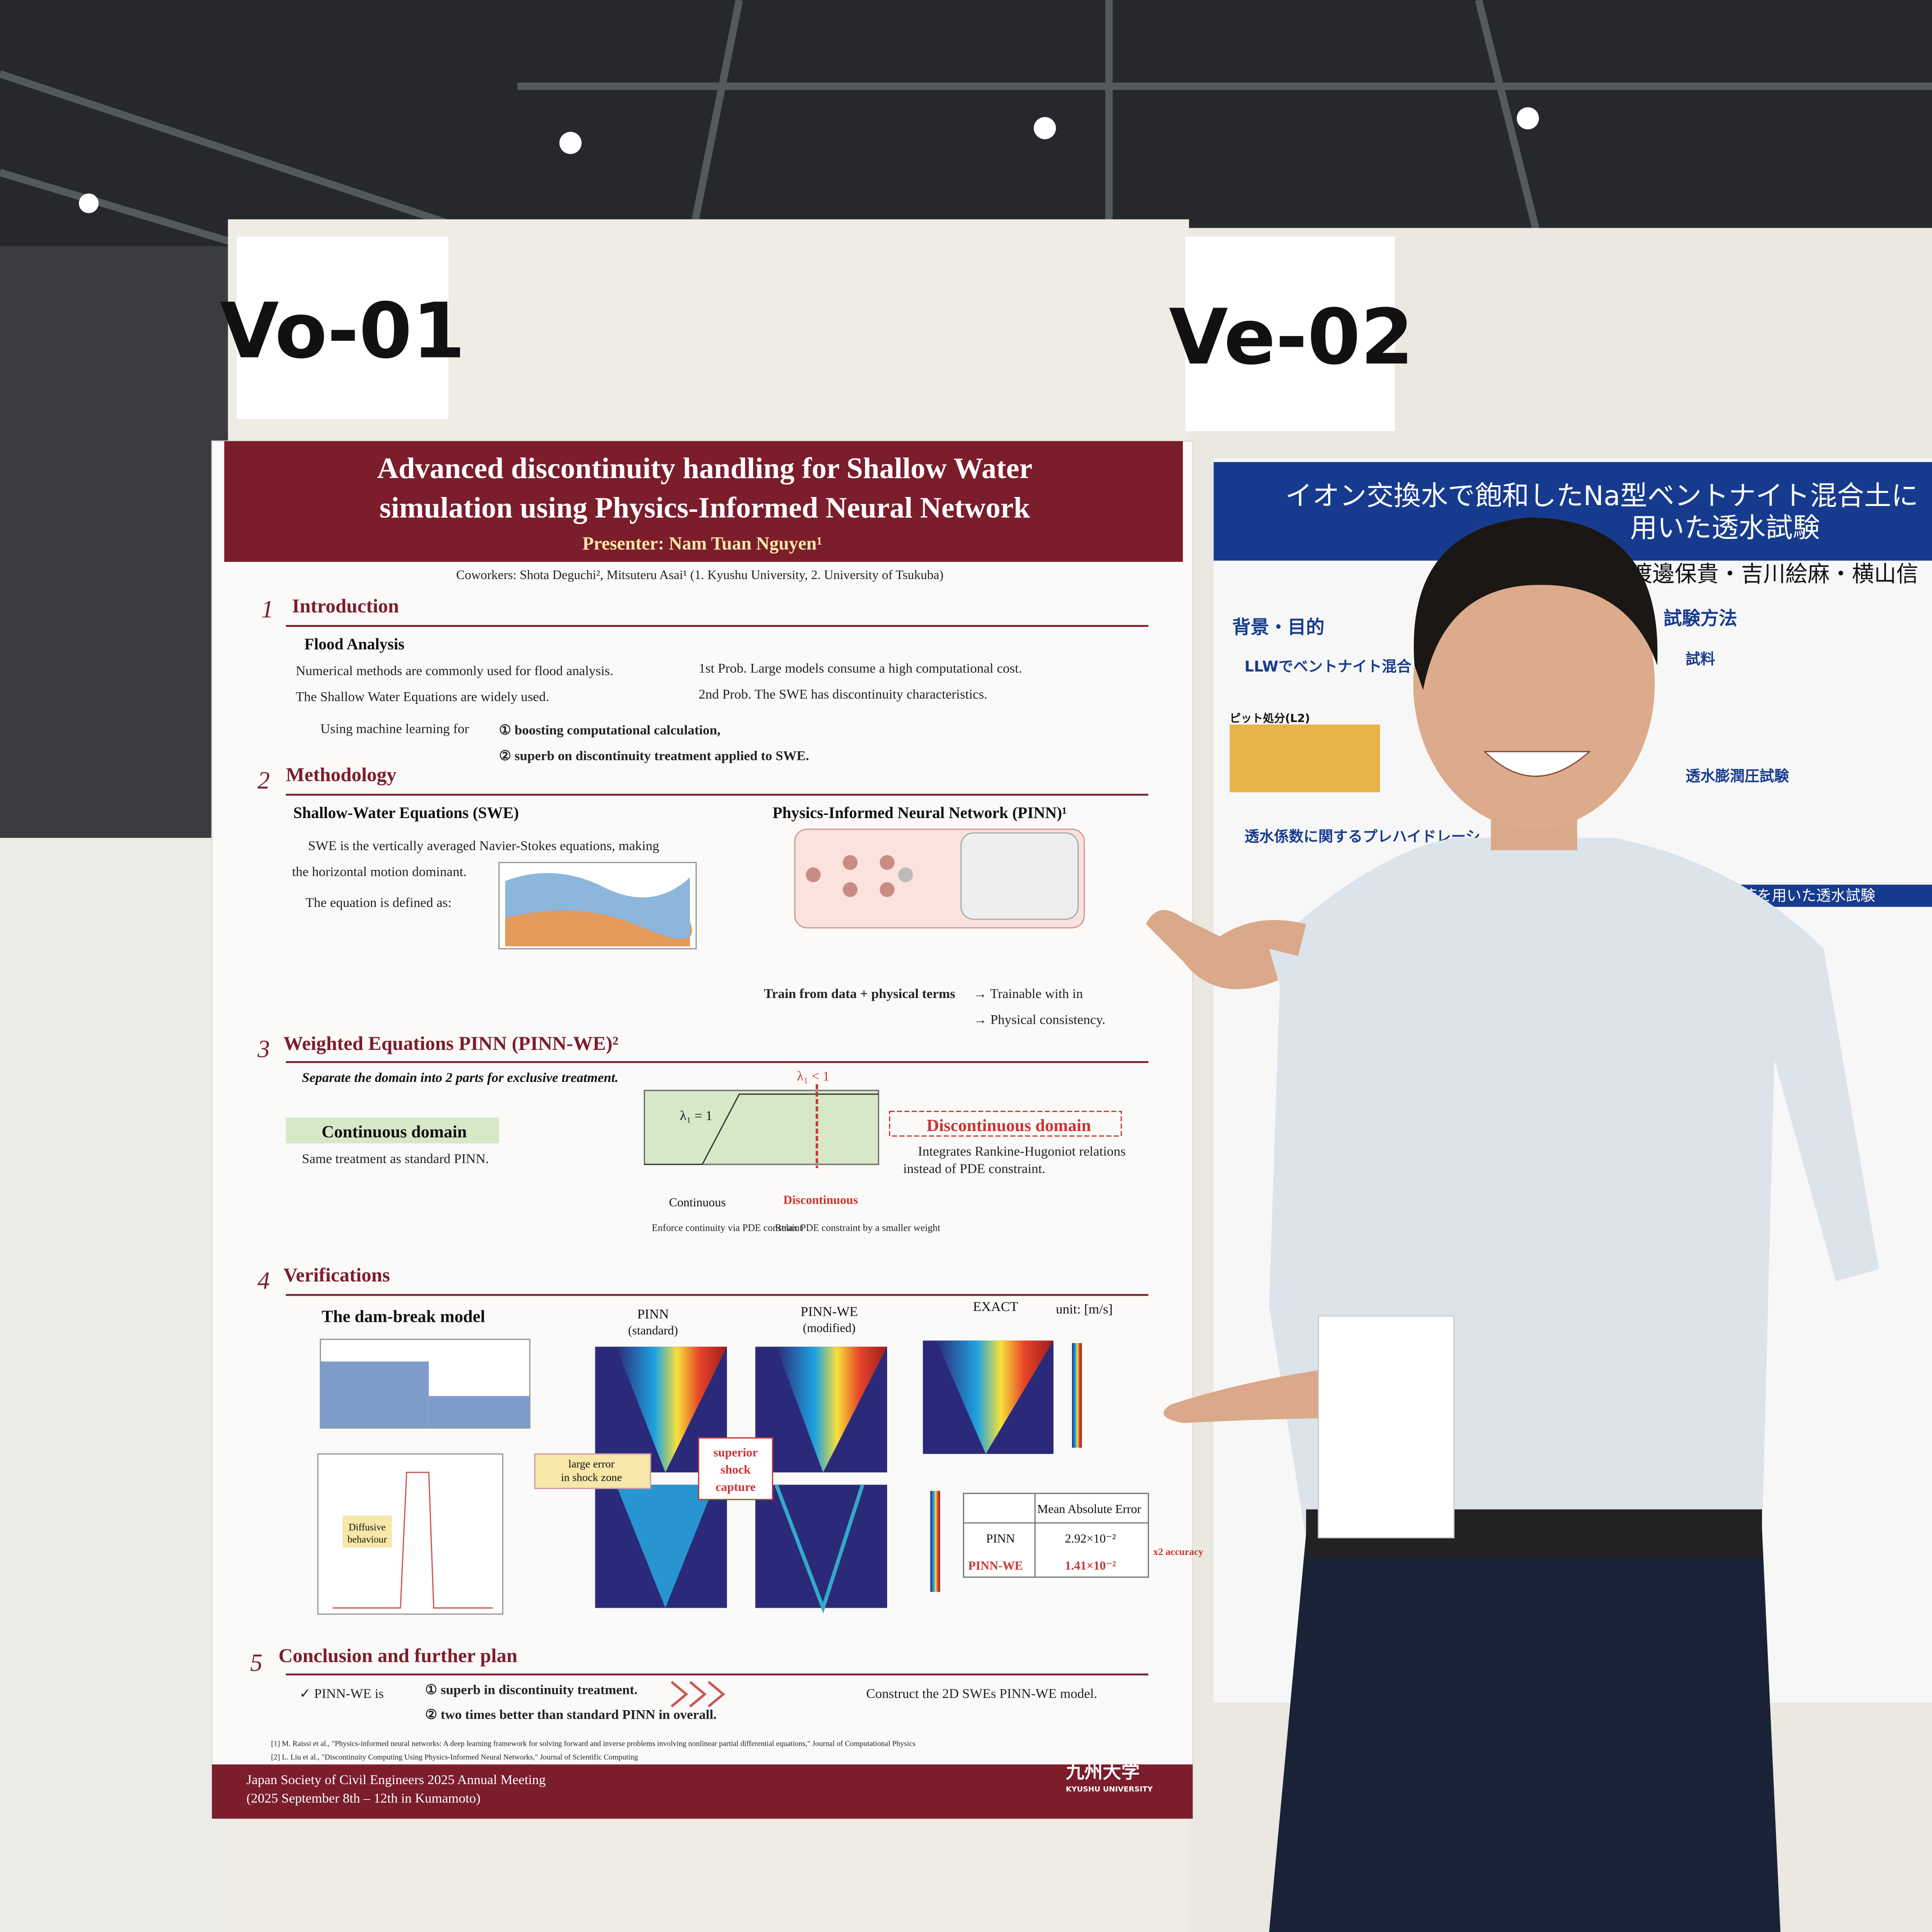  I want to click on poster-text: The equation is defined as:, so click(379, 902).